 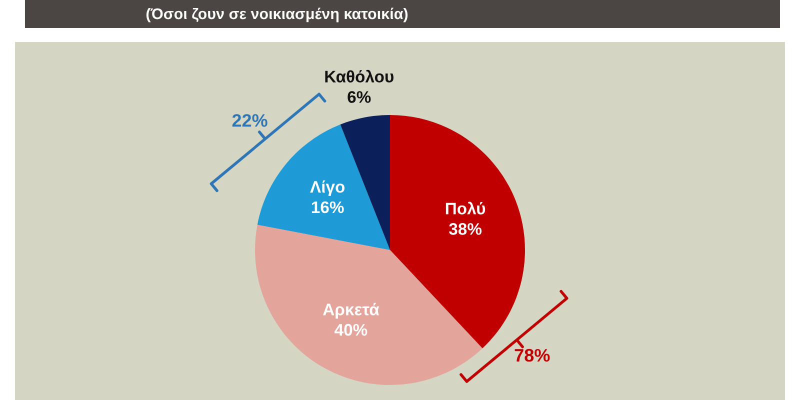 I want to click on slice-label: Καθόλου, so click(x=359, y=76).